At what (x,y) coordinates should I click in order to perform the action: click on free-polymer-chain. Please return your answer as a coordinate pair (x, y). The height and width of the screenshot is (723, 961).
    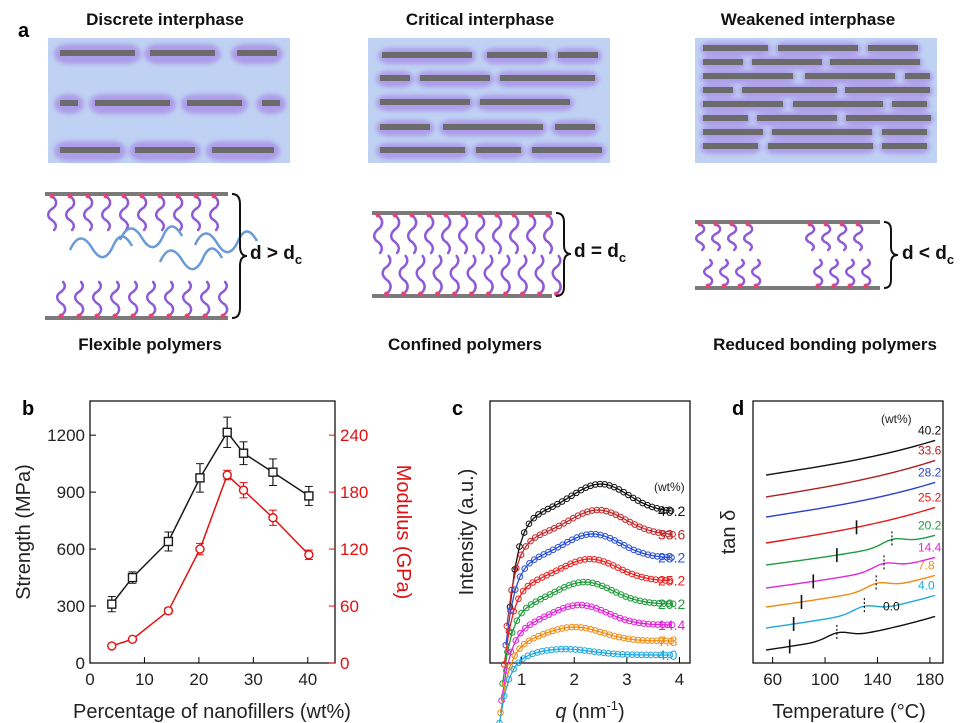
    Looking at the image, I should click on (101, 247).